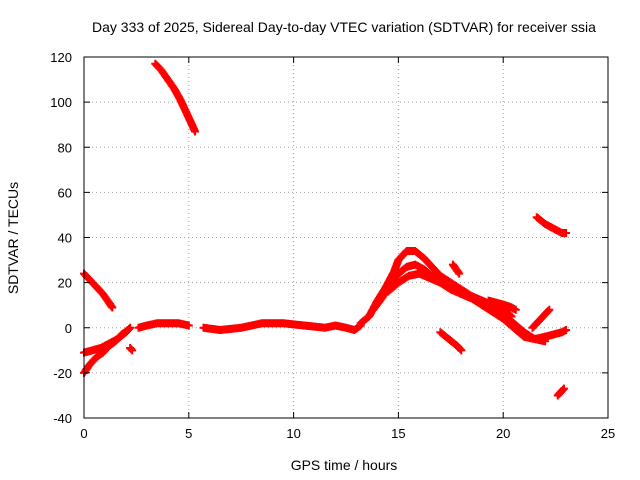 The height and width of the screenshot is (480, 640). What do you see at coordinates (541, 318) in the screenshot?
I see `series-track-late-up` at bounding box center [541, 318].